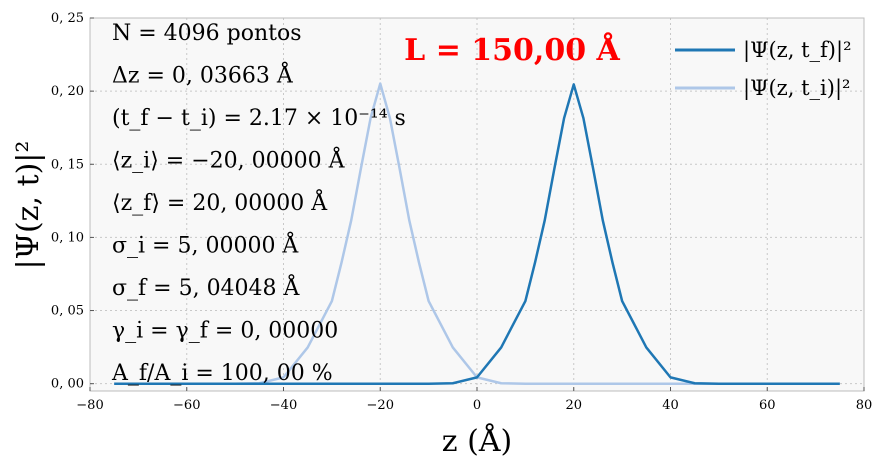 The height and width of the screenshot is (466, 882). I want to click on annotation-line-2: Δz = 0, 03663 Å, so click(203, 75).